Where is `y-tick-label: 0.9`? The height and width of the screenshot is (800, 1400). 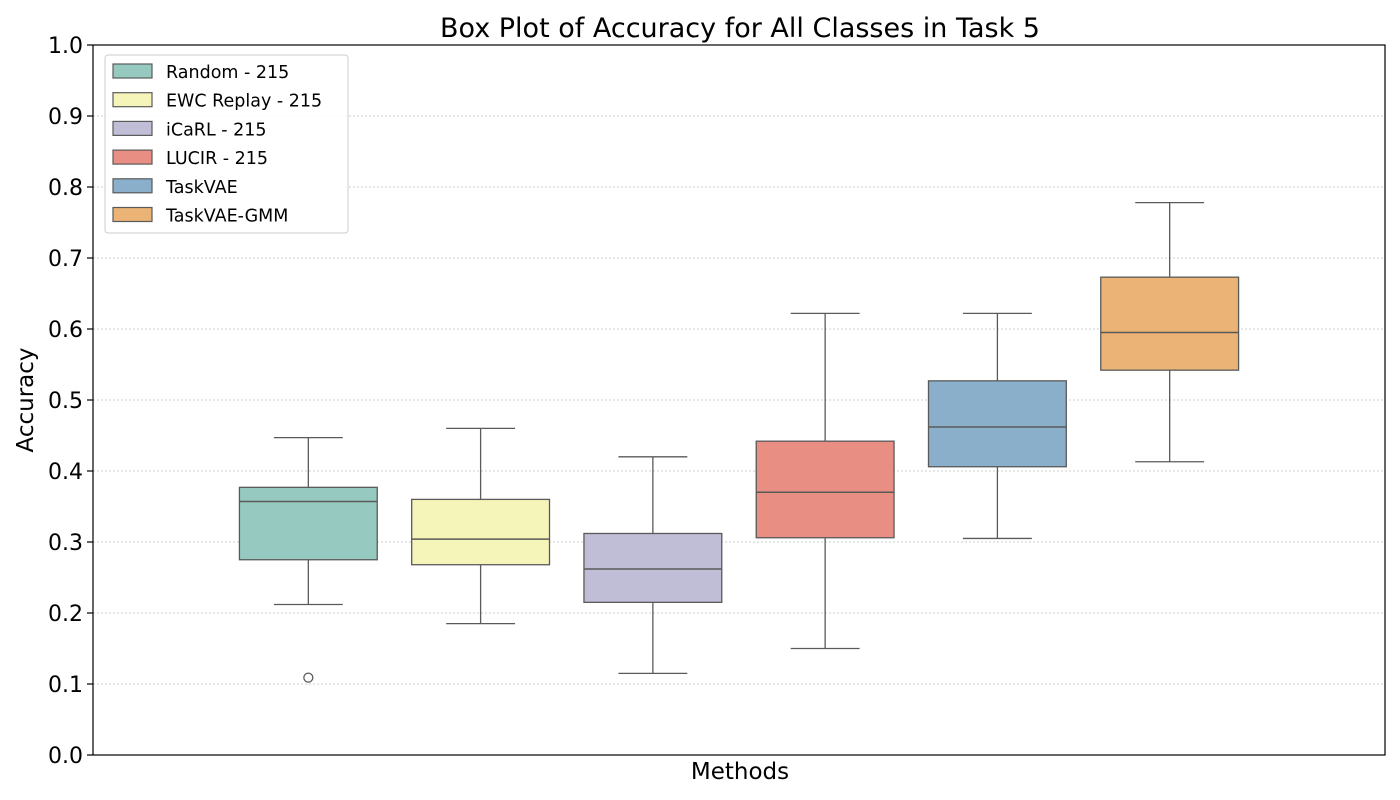
y-tick-label: 0.9 is located at coordinates (65, 117).